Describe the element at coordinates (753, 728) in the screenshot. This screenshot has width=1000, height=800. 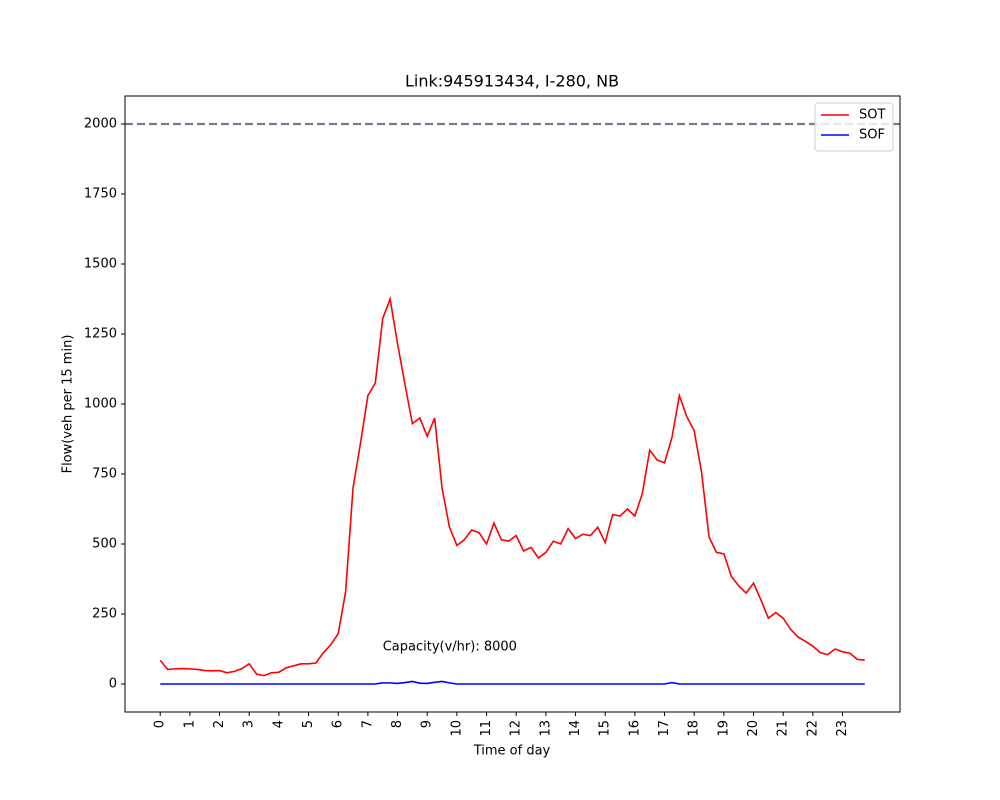
I see `x-tick-label: 20` at that location.